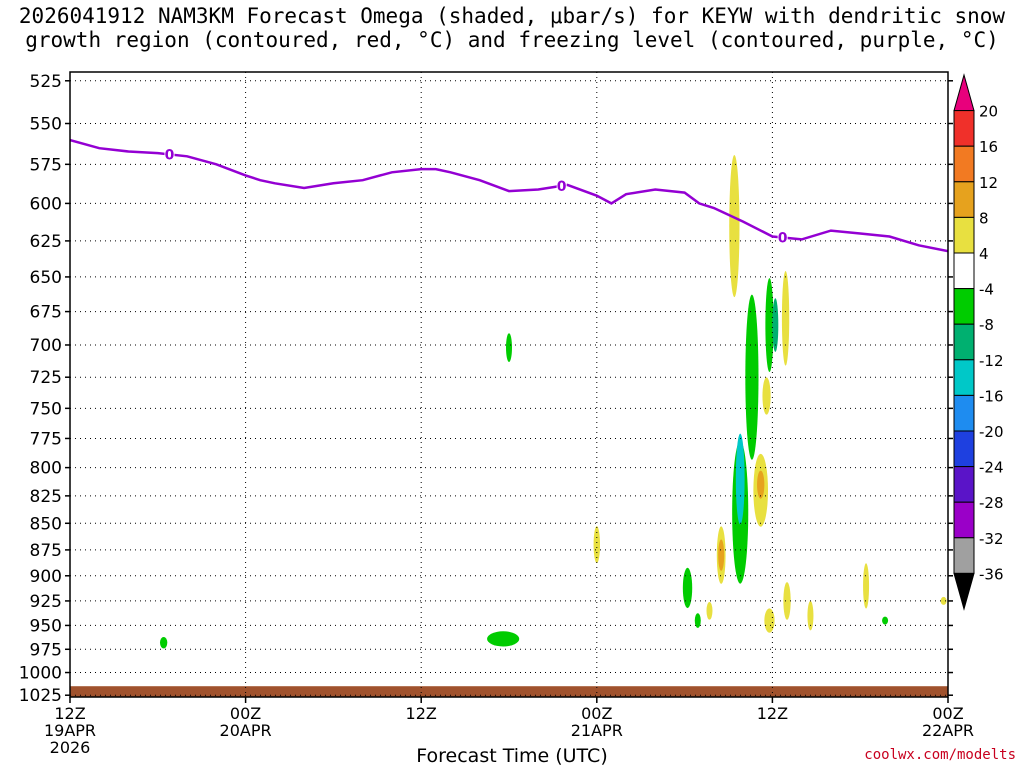  What do you see at coordinates (948, 730) in the screenshot?
I see `x-tick-label: 22APR` at bounding box center [948, 730].